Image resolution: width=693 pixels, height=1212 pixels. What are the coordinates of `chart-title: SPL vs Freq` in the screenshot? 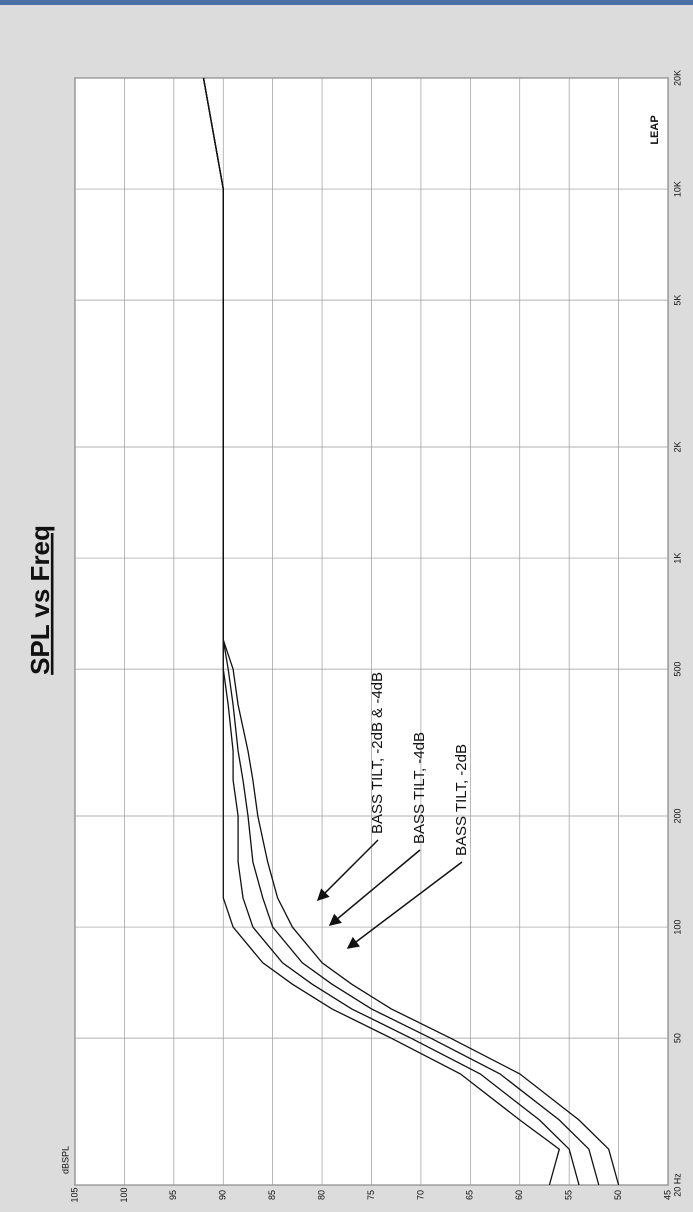 It's located at (40, 600).